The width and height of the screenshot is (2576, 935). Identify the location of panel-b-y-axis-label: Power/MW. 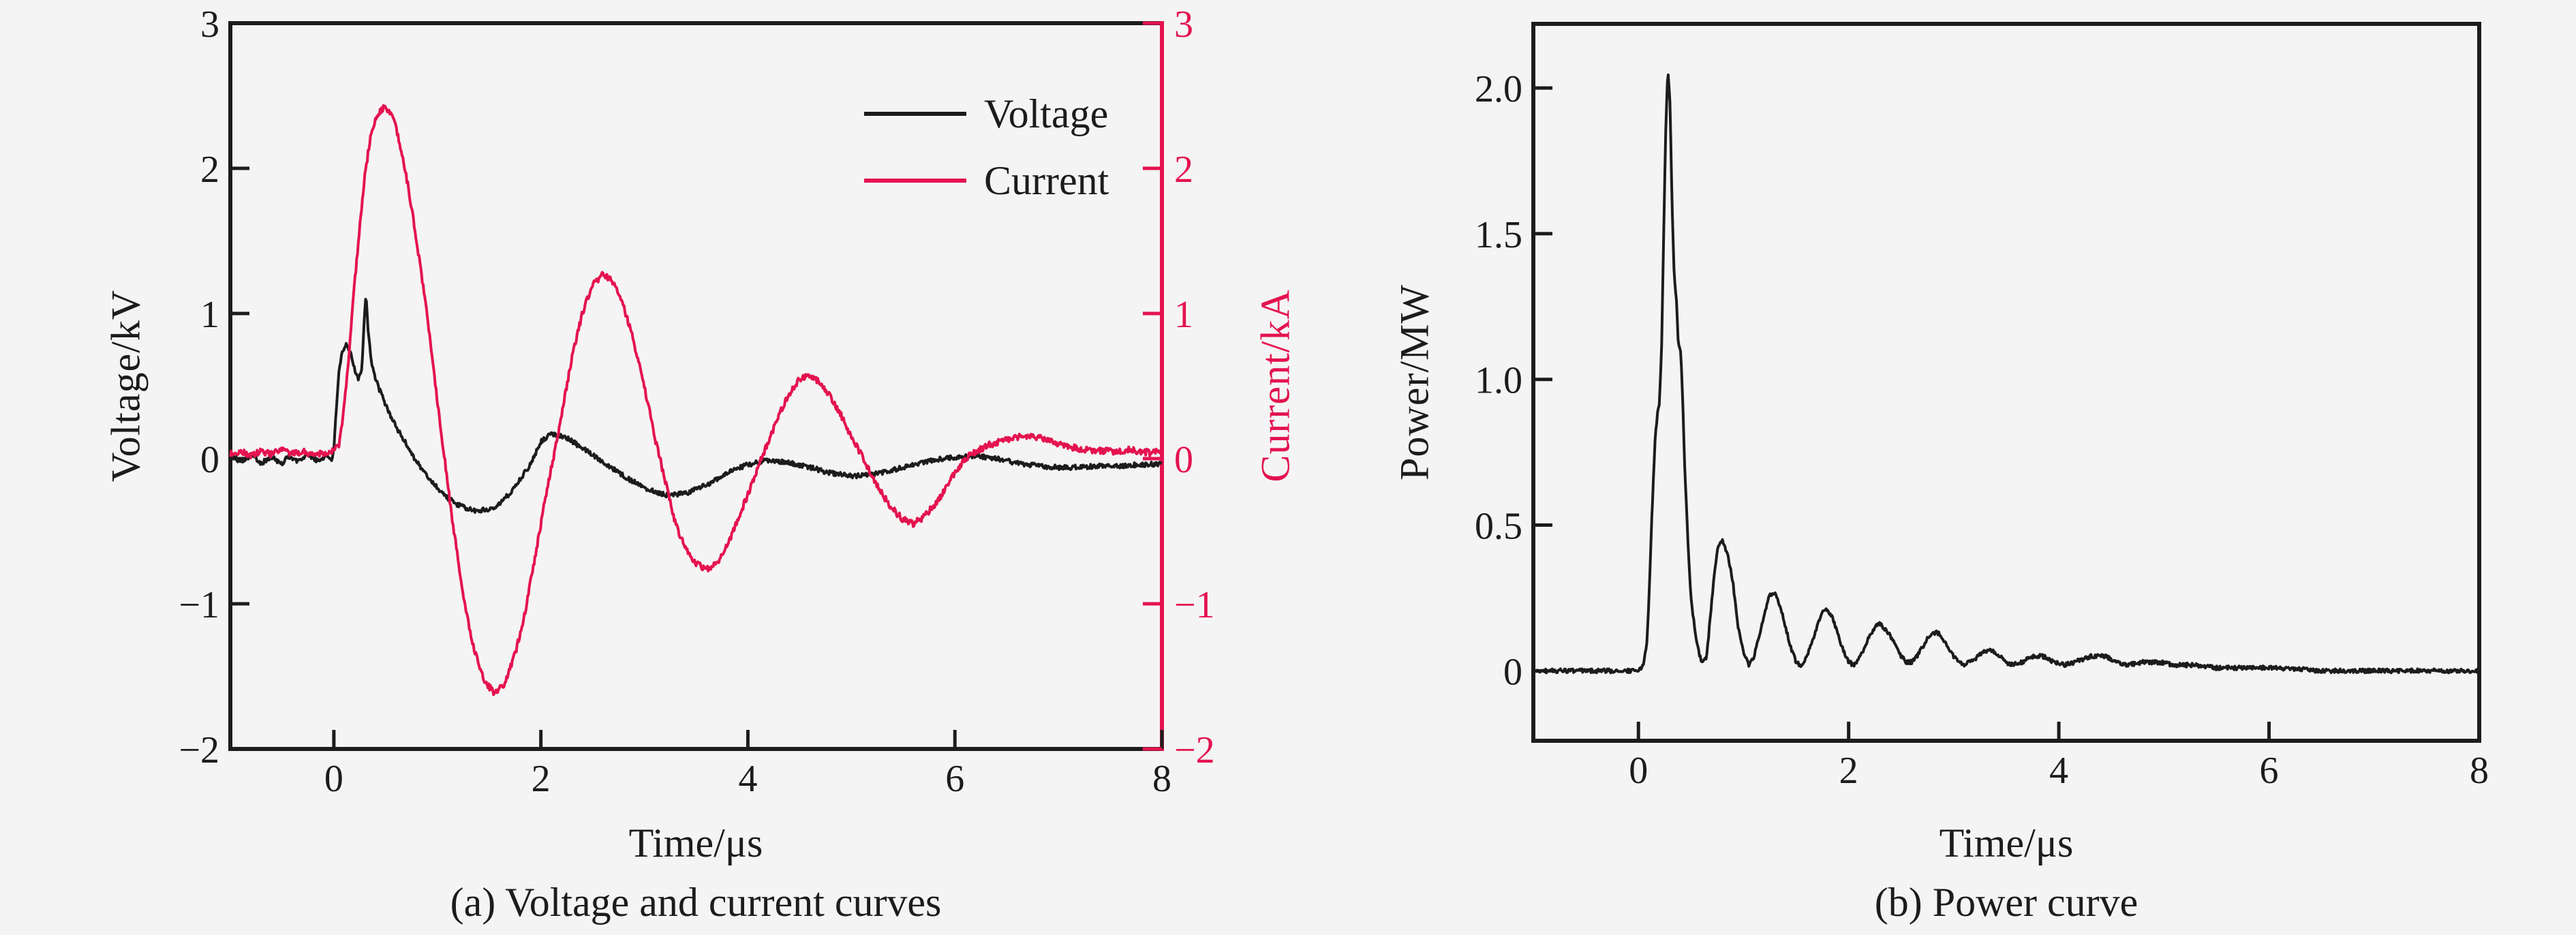
(1414, 382).